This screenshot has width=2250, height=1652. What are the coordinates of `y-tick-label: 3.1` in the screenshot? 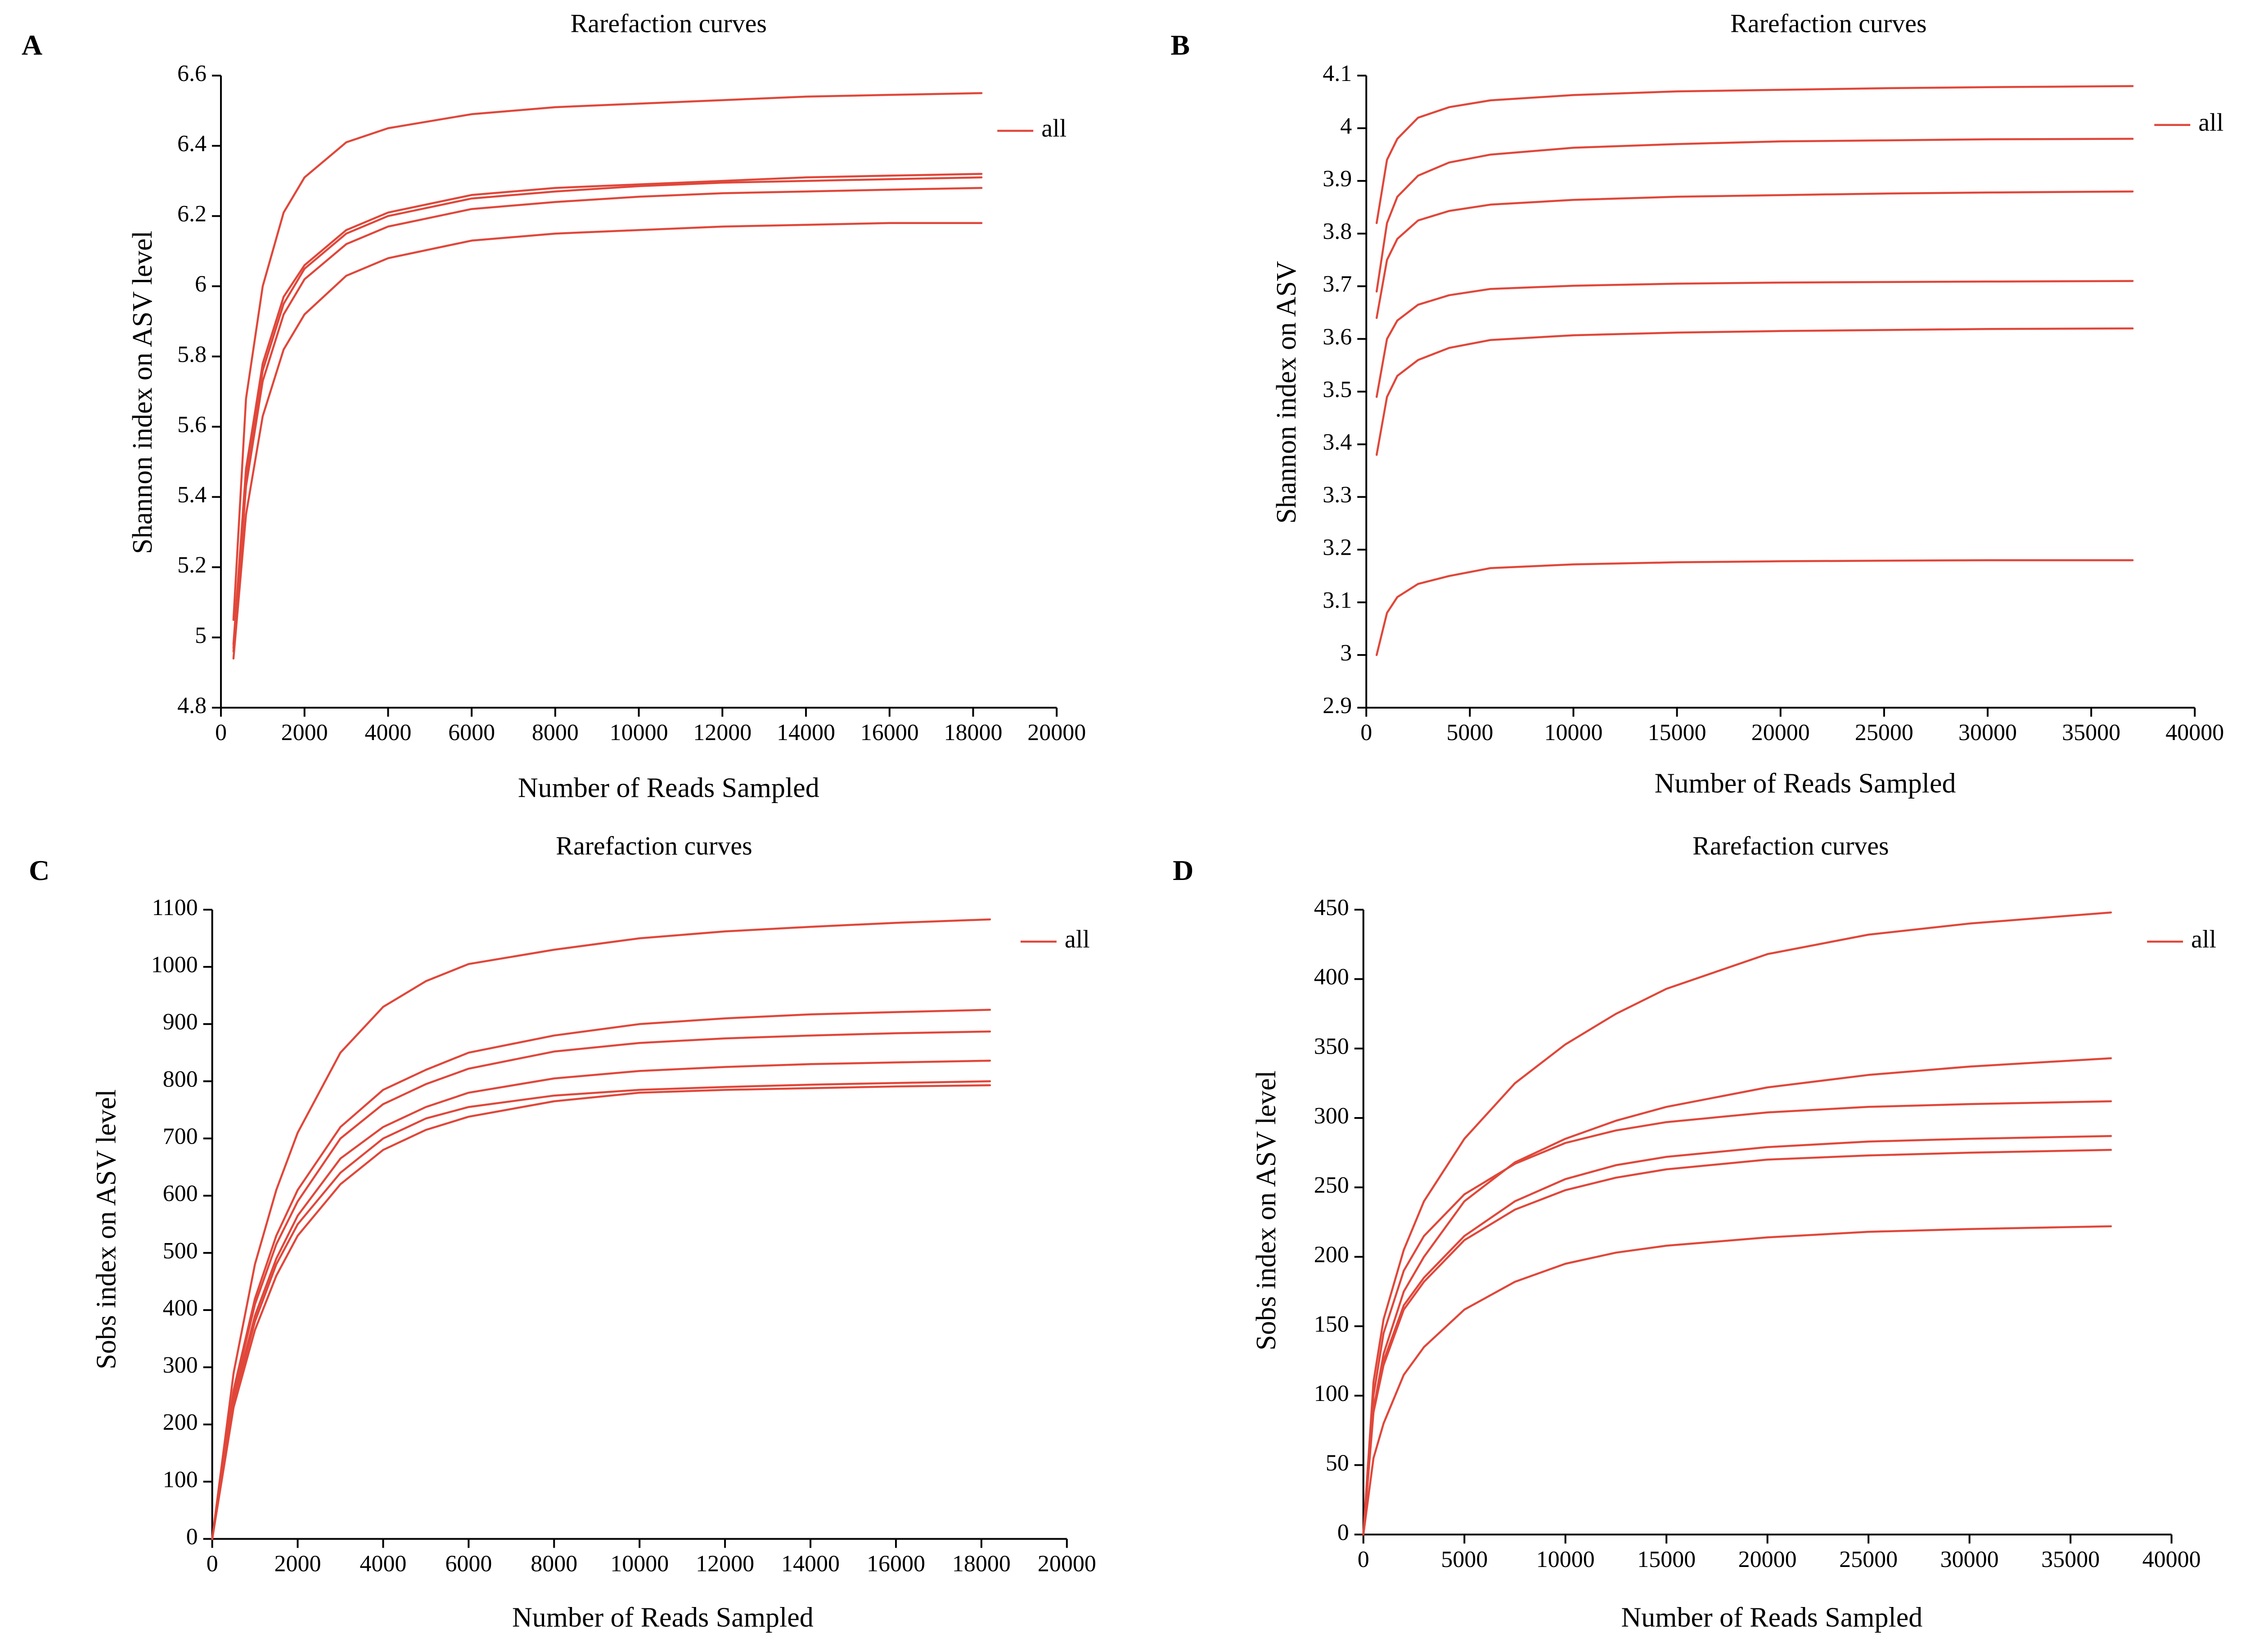 It's located at (1337, 600).